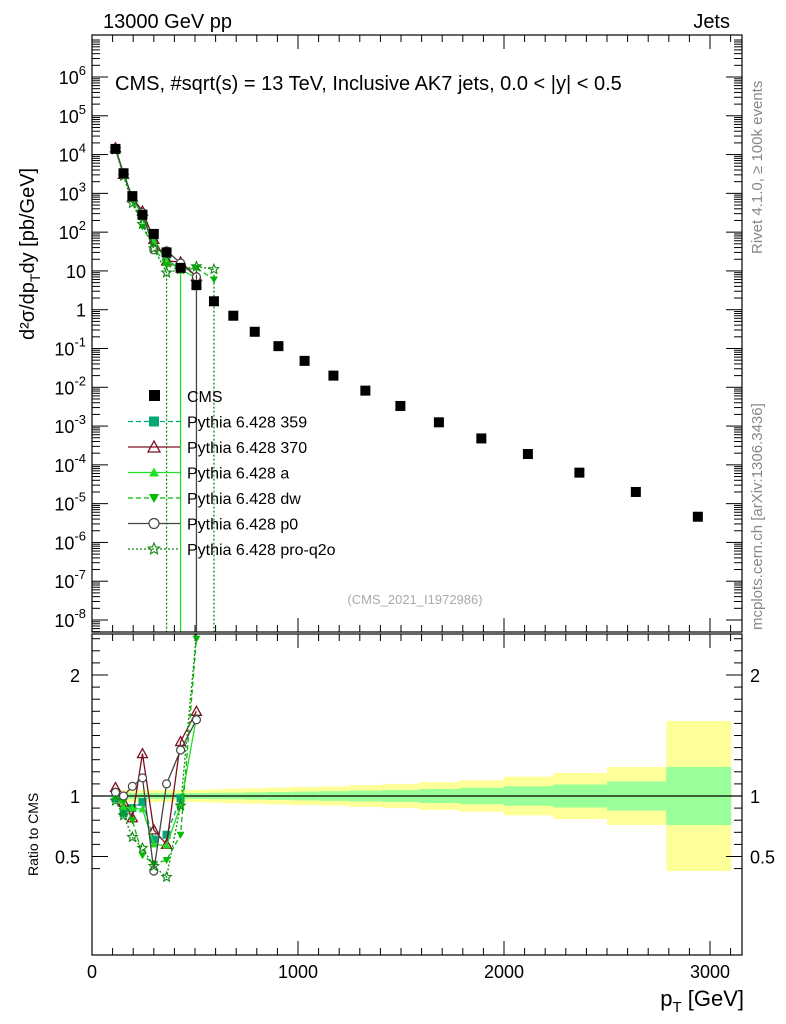 Image resolution: width=786 pixels, height=1024 pixels. What do you see at coordinates (676, 1007) in the screenshot?
I see `x-axis-title-sub: T` at bounding box center [676, 1007].